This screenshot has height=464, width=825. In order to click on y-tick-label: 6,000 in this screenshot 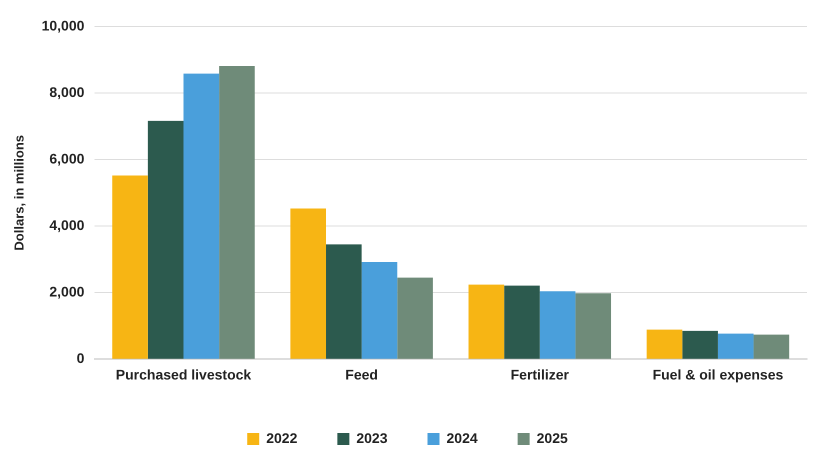, I will do `click(67, 158)`.